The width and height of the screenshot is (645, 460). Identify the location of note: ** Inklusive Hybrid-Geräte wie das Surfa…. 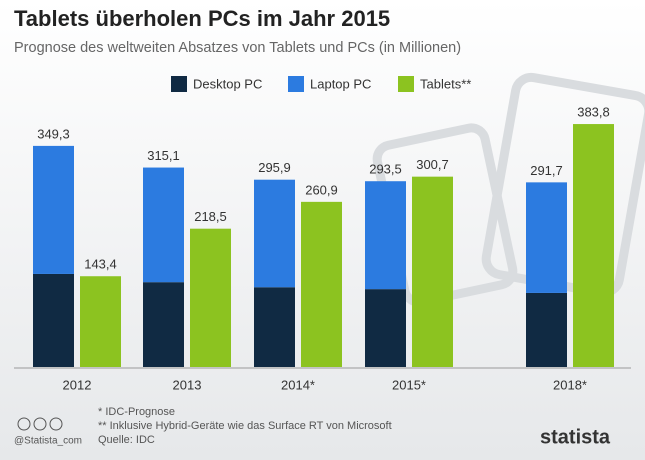
(245, 426).